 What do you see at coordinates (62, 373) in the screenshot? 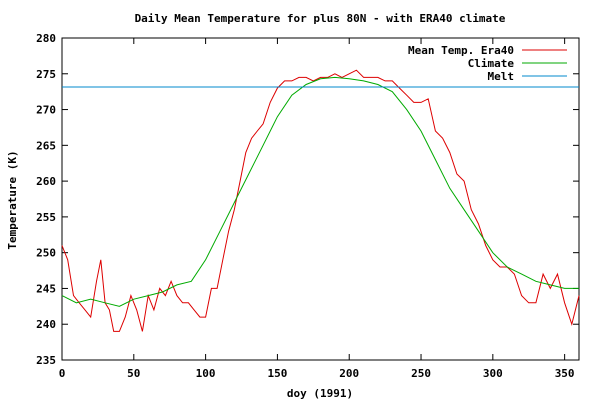
I see `x-tick-label: 0` at bounding box center [62, 373].